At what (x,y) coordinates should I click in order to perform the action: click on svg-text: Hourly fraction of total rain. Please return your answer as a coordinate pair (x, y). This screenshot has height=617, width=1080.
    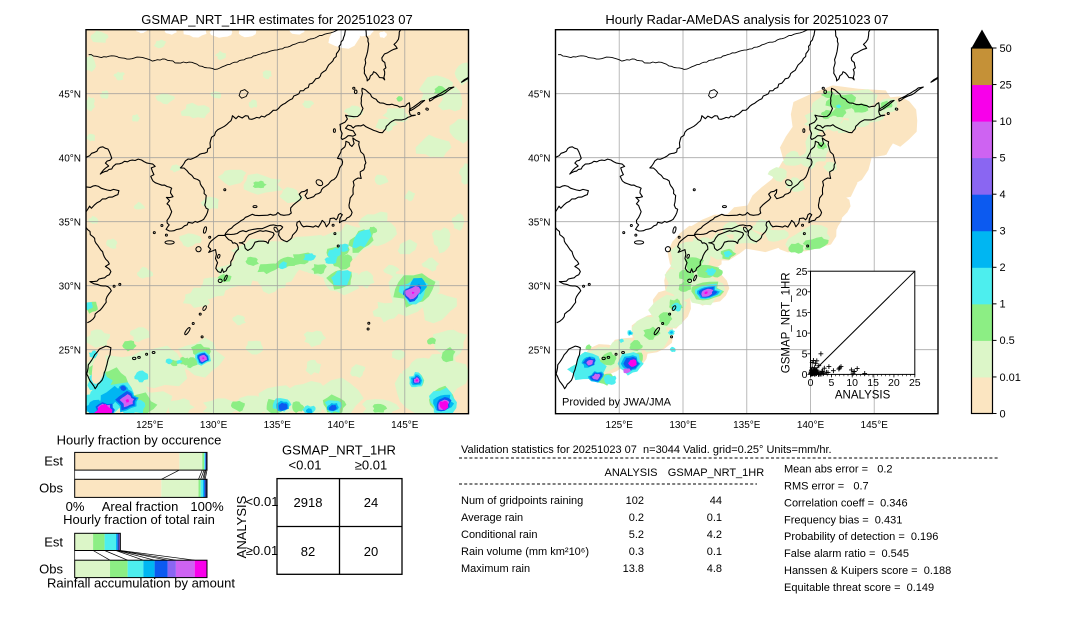
    Looking at the image, I should click on (139, 519).